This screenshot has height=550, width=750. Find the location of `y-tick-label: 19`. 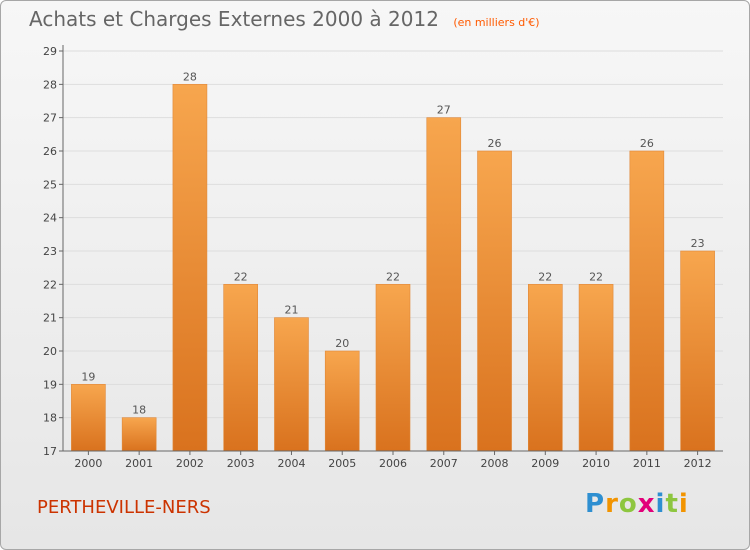

y-tick-label: 19 is located at coordinates (50, 384).